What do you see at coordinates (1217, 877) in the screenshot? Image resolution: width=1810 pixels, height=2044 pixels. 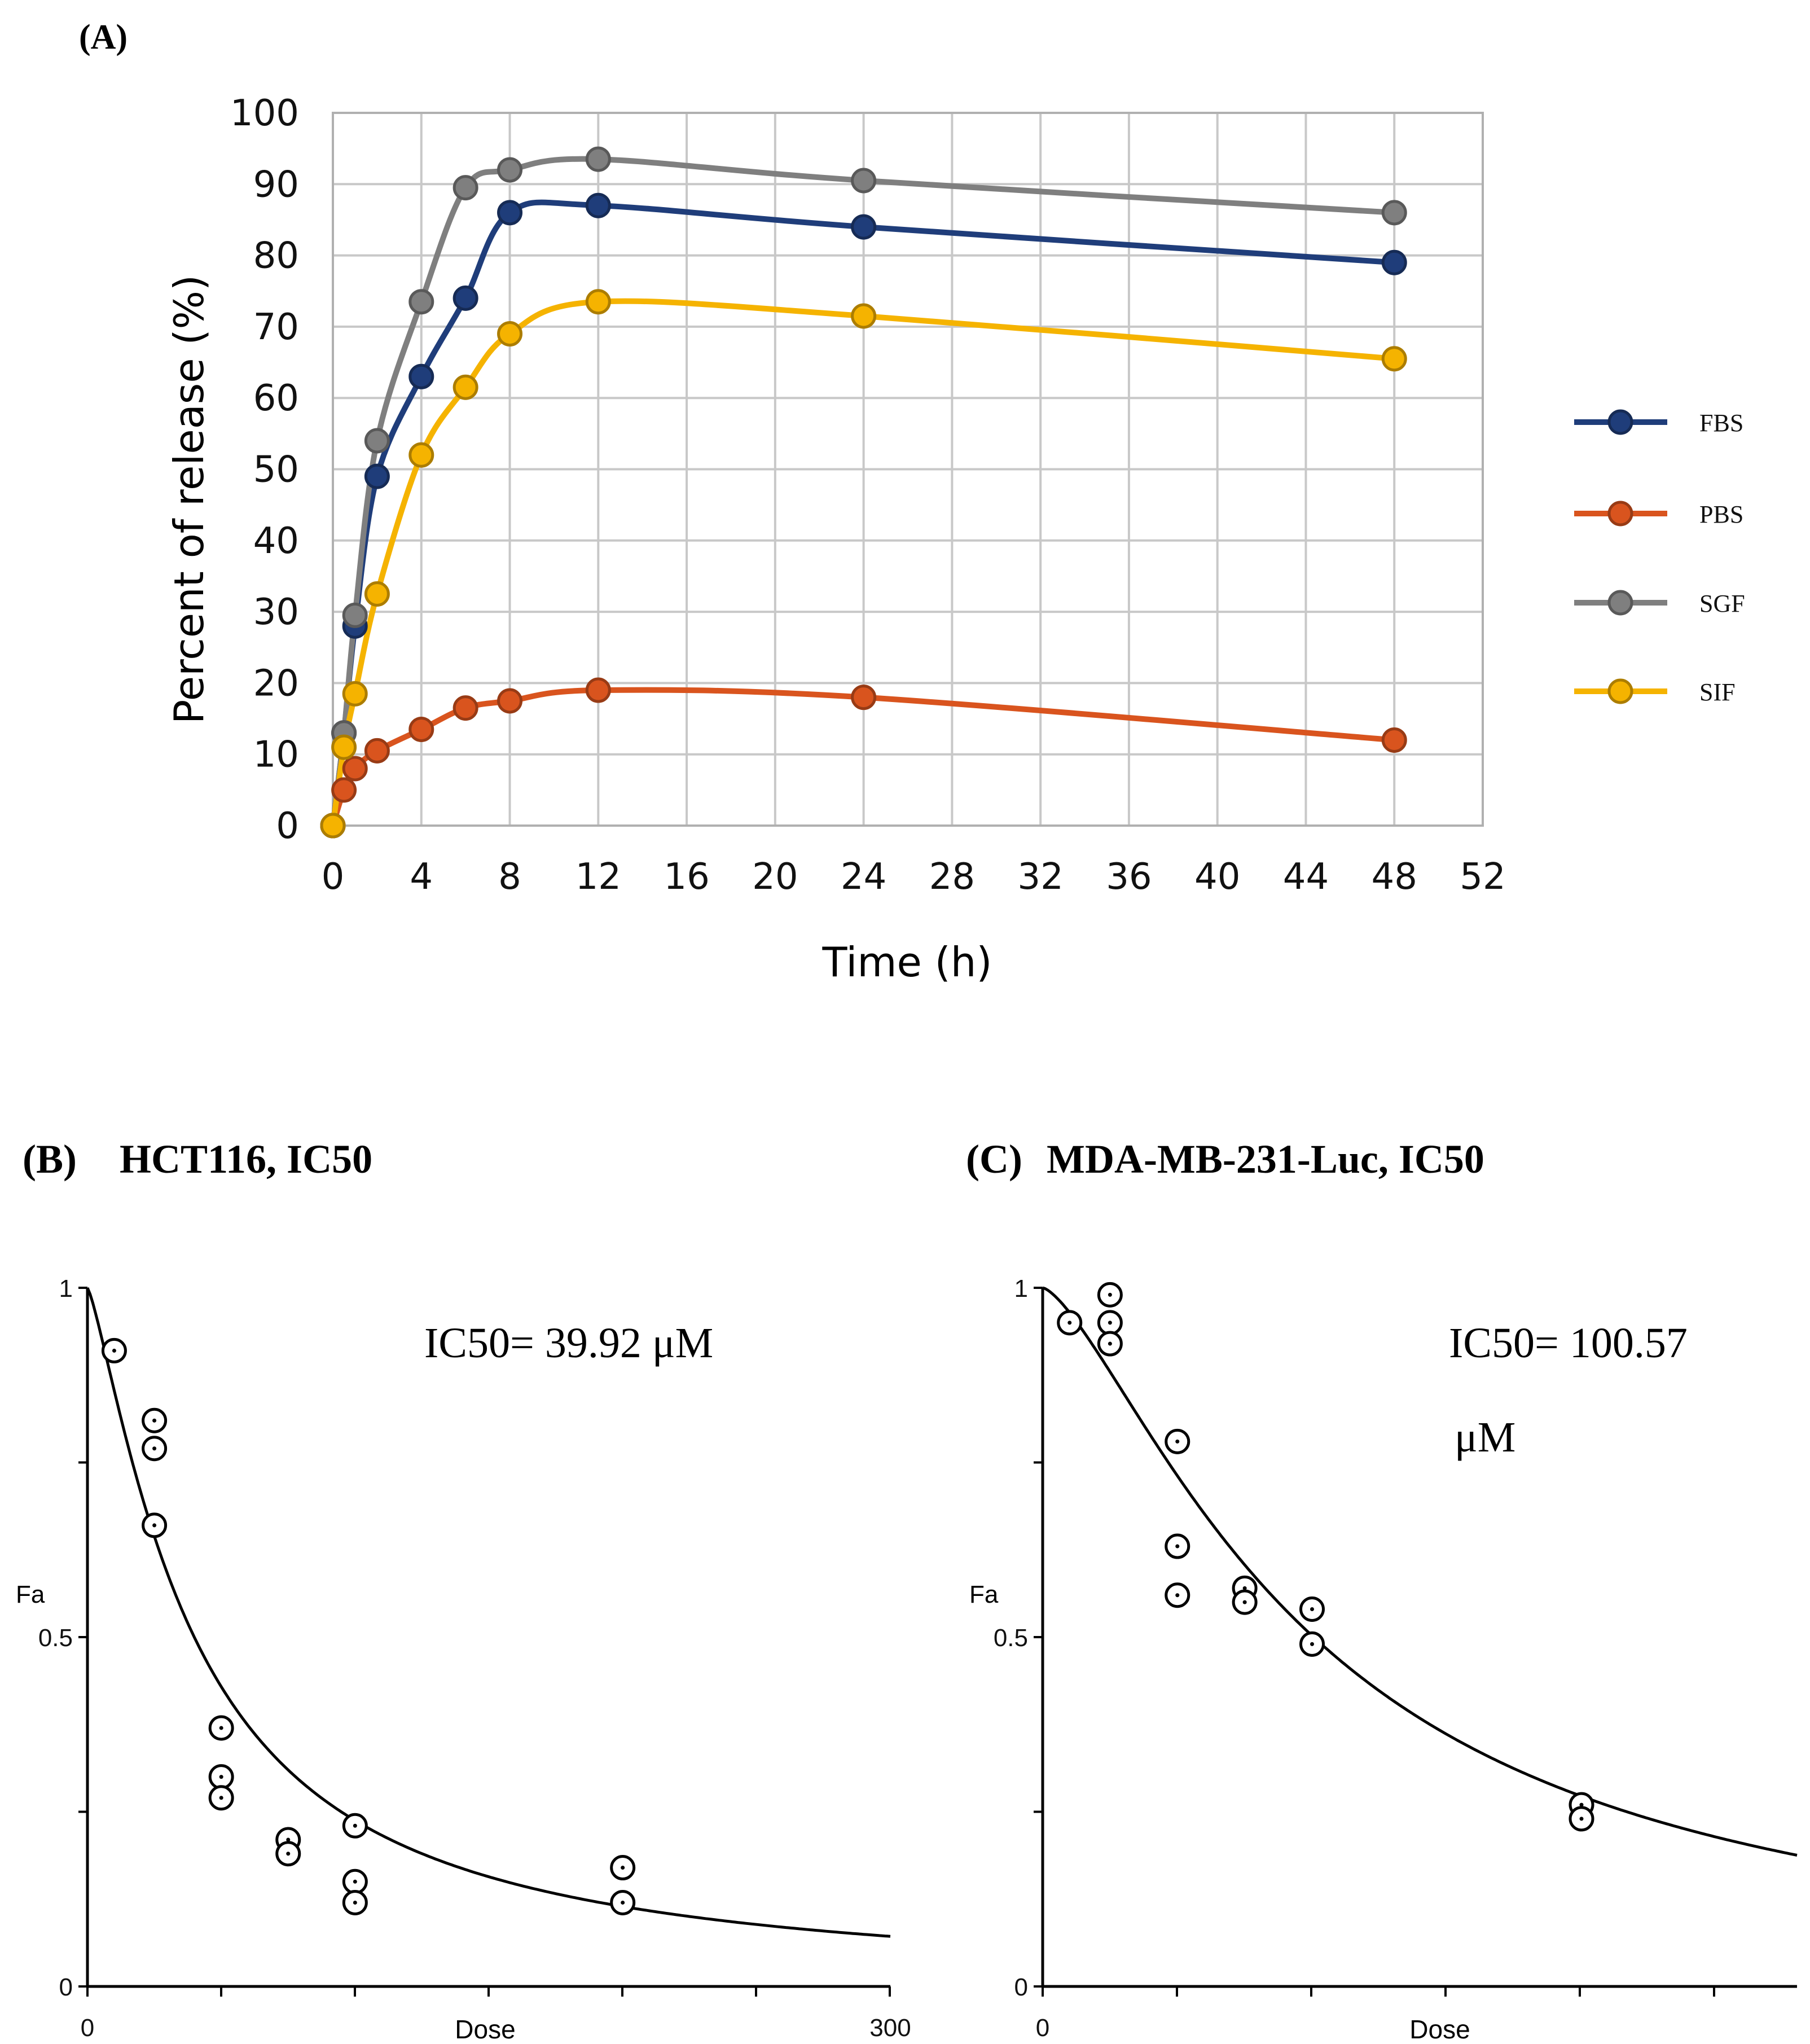 I see `x-tick-label: 40` at bounding box center [1217, 877].